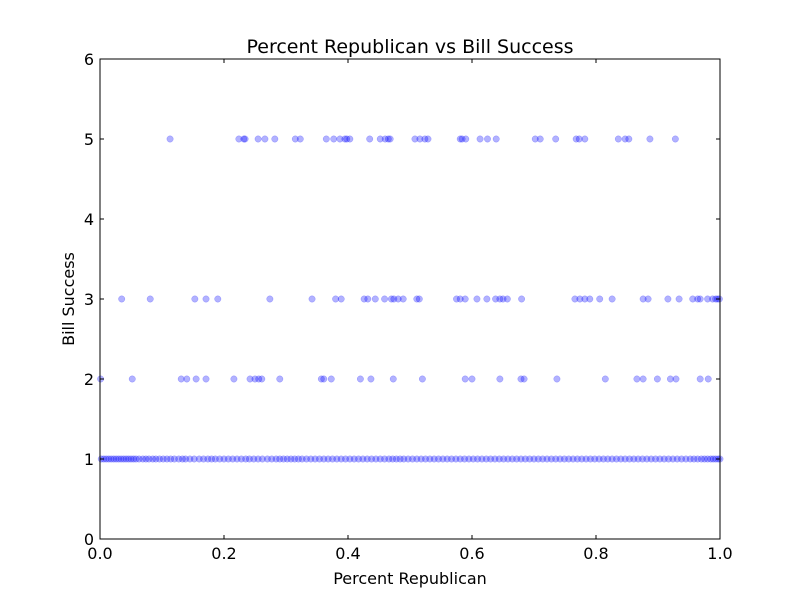 The width and height of the screenshot is (800, 600). What do you see at coordinates (409, 47) in the screenshot?
I see `chart-title: Percent Republican vs Bill Success` at bounding box center [409, 47].